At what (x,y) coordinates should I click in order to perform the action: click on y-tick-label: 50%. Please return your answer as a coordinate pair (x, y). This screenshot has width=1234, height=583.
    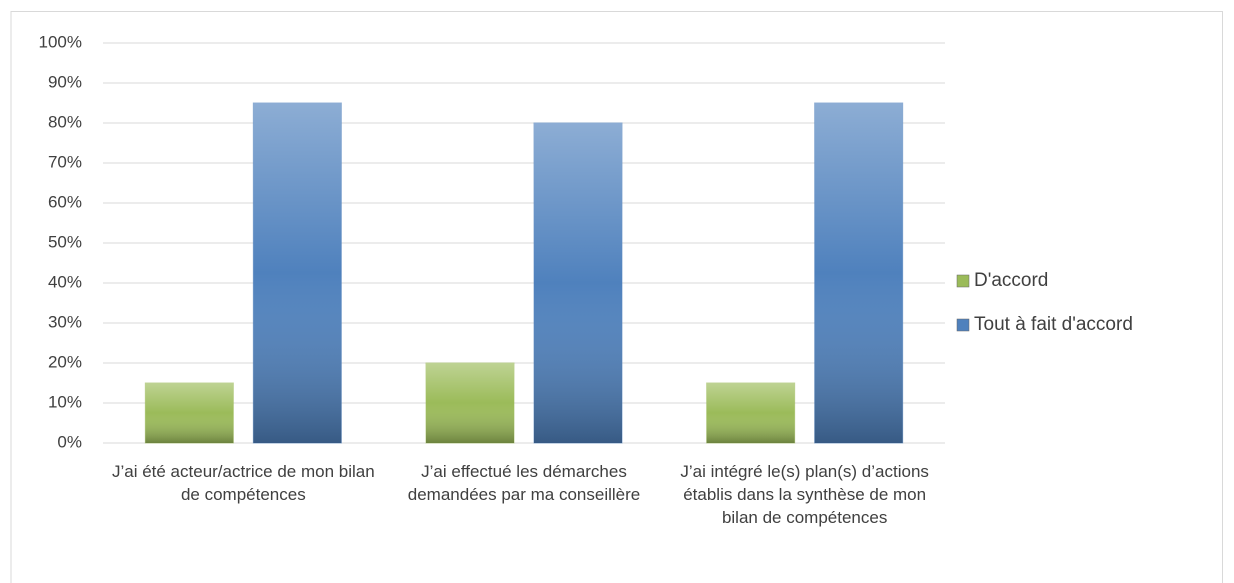
    Looking at the image, I should click on (65, 241).